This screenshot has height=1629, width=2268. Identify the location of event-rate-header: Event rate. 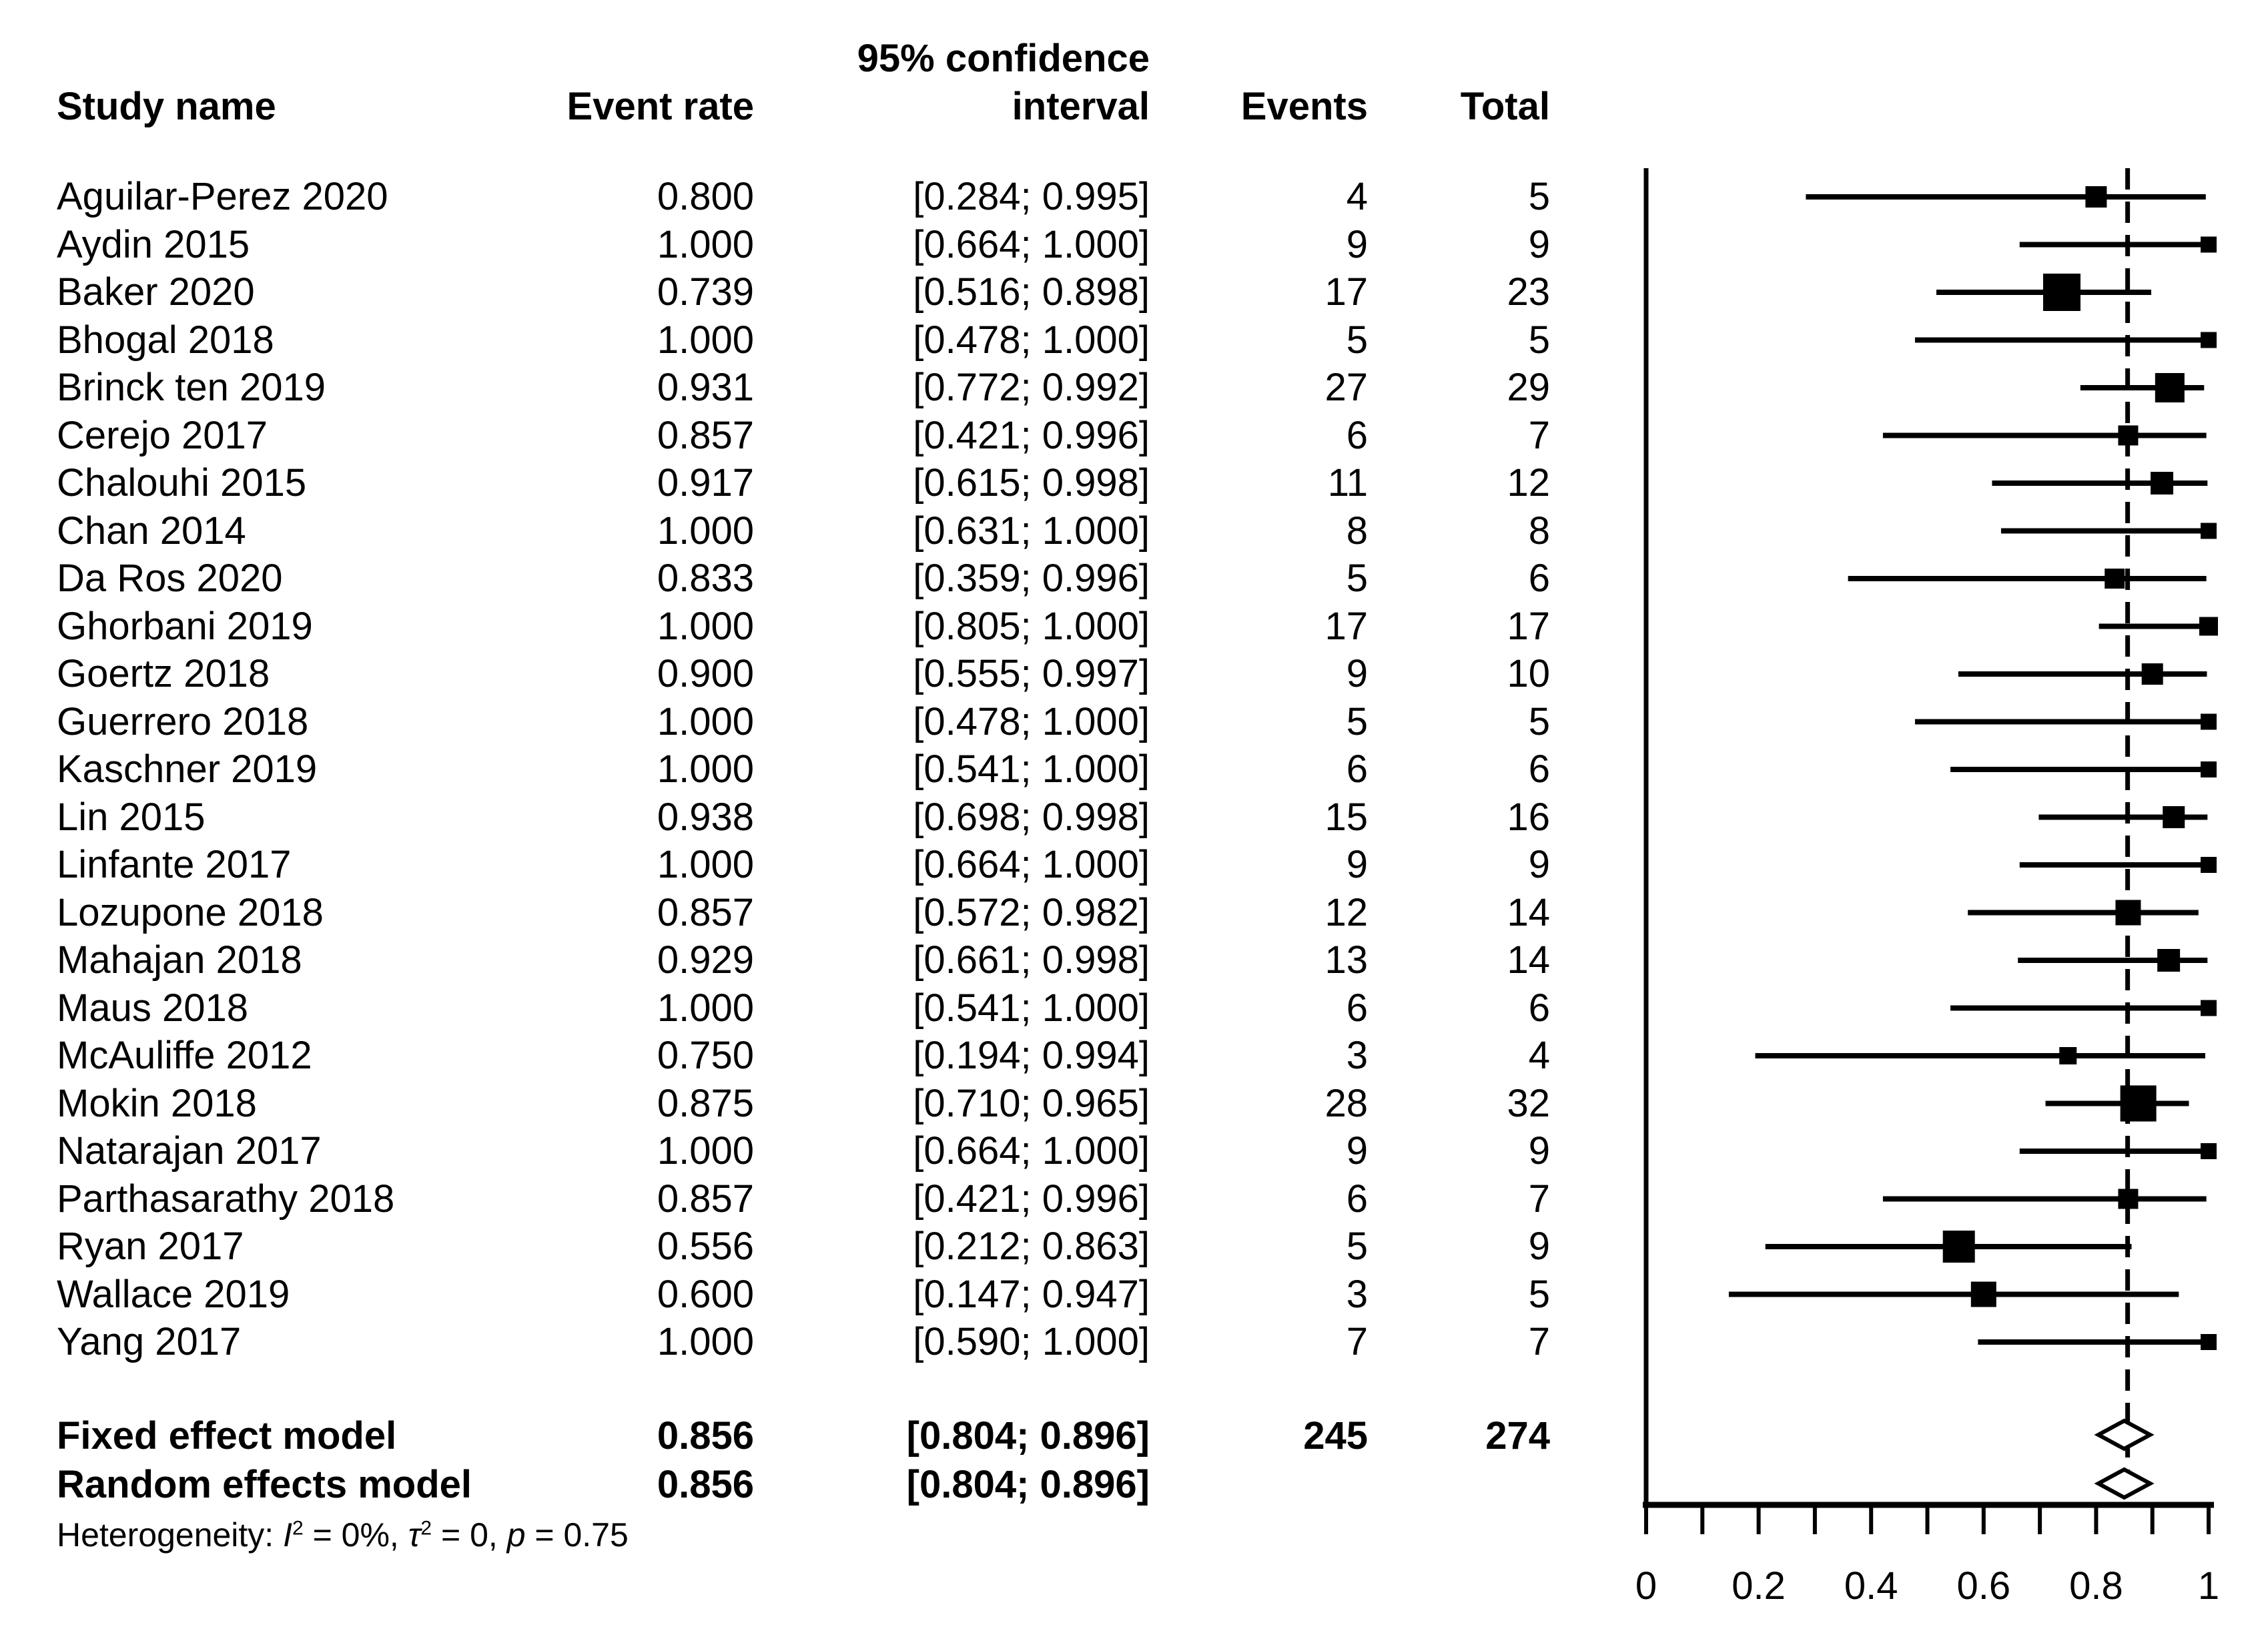
(660, 107).